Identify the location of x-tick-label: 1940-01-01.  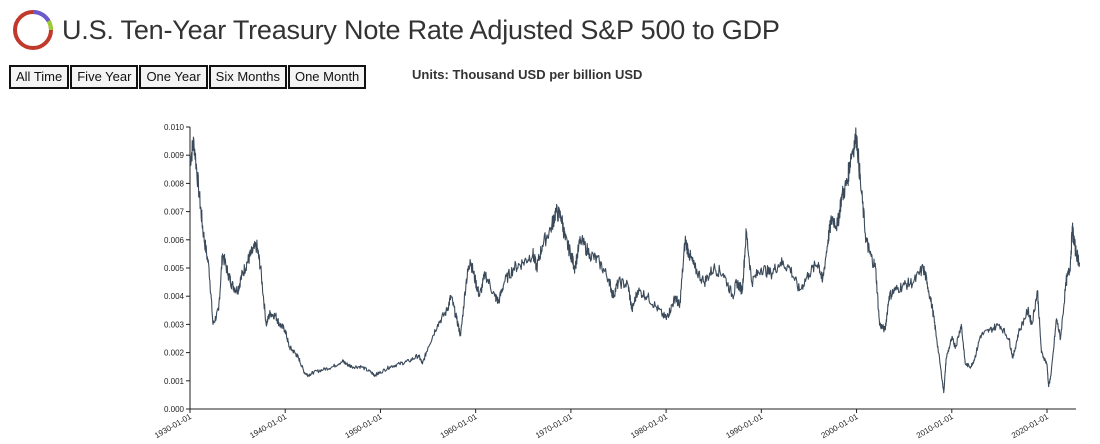
(268, 426).